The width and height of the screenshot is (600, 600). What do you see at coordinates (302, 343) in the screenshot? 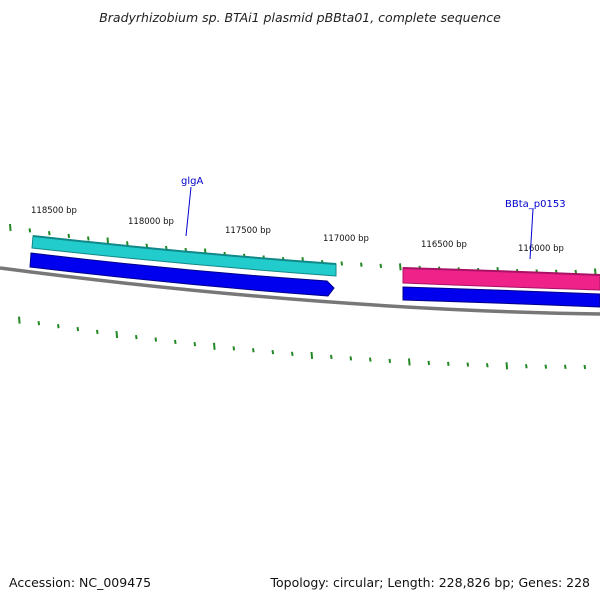
I see `lower-tick-marks` at bounding box center [302, 343].